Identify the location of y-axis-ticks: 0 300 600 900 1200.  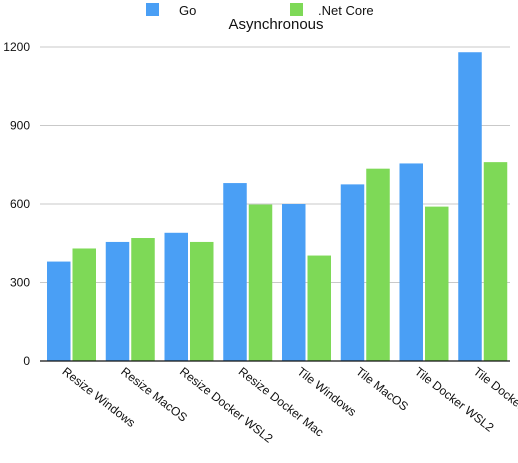
(16, 204).